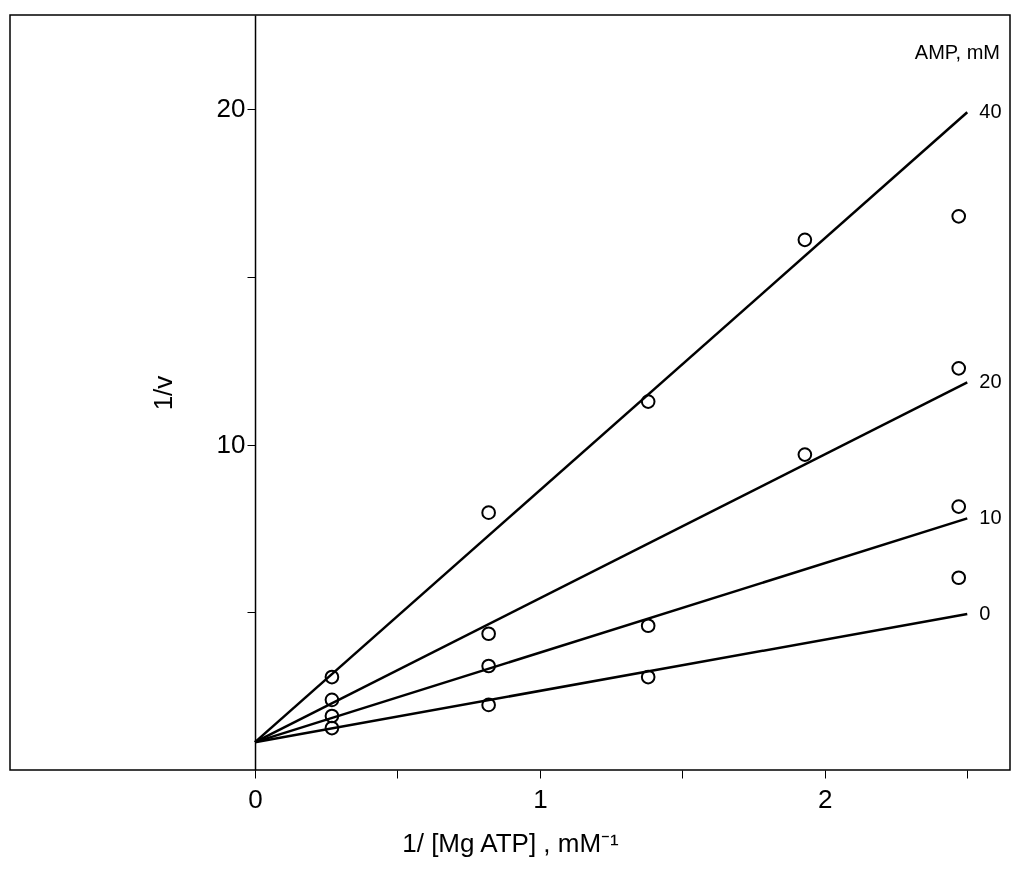  I want to click on x-tick-label: 0, so click(255, 798).